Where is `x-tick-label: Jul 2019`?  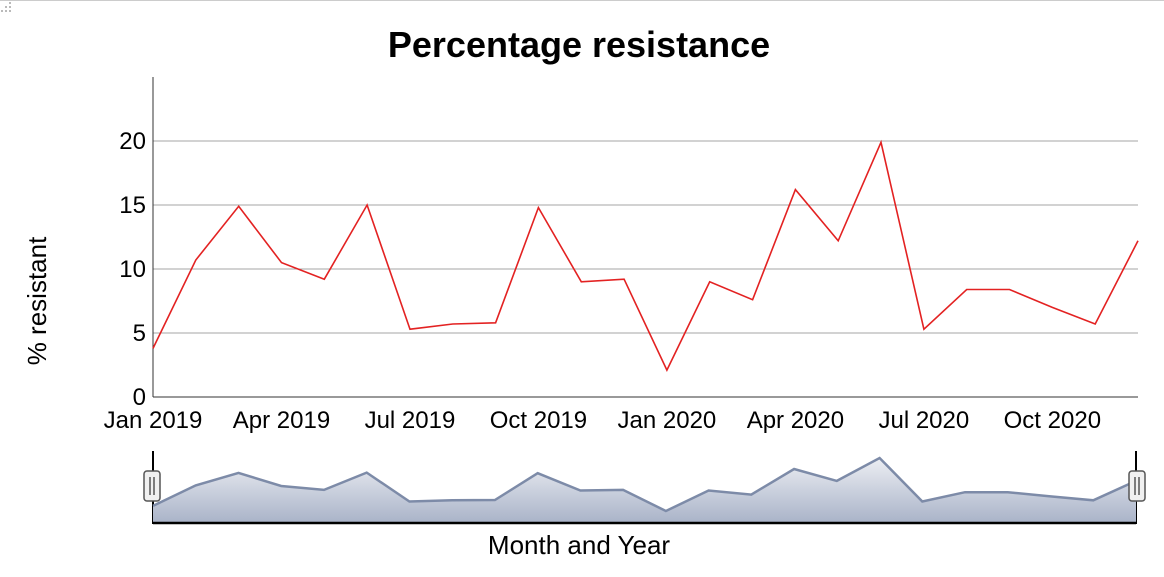 x-tick-label: Jul 2019 is located at coordinates (410, 420).